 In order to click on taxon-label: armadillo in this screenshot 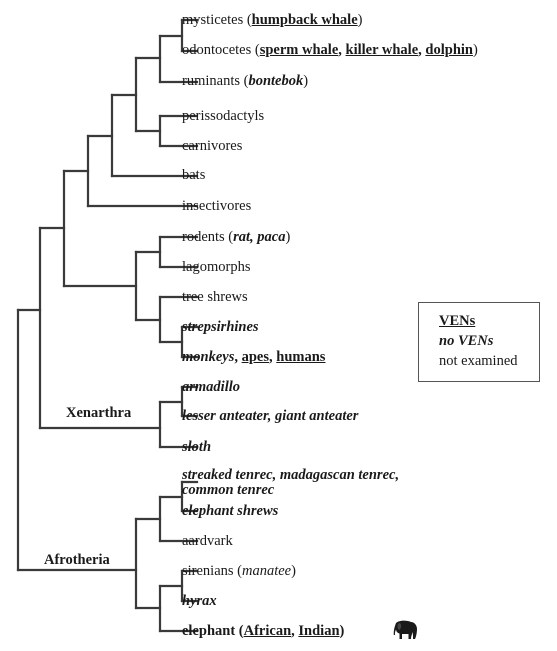, I will do `click(211, 387)`.